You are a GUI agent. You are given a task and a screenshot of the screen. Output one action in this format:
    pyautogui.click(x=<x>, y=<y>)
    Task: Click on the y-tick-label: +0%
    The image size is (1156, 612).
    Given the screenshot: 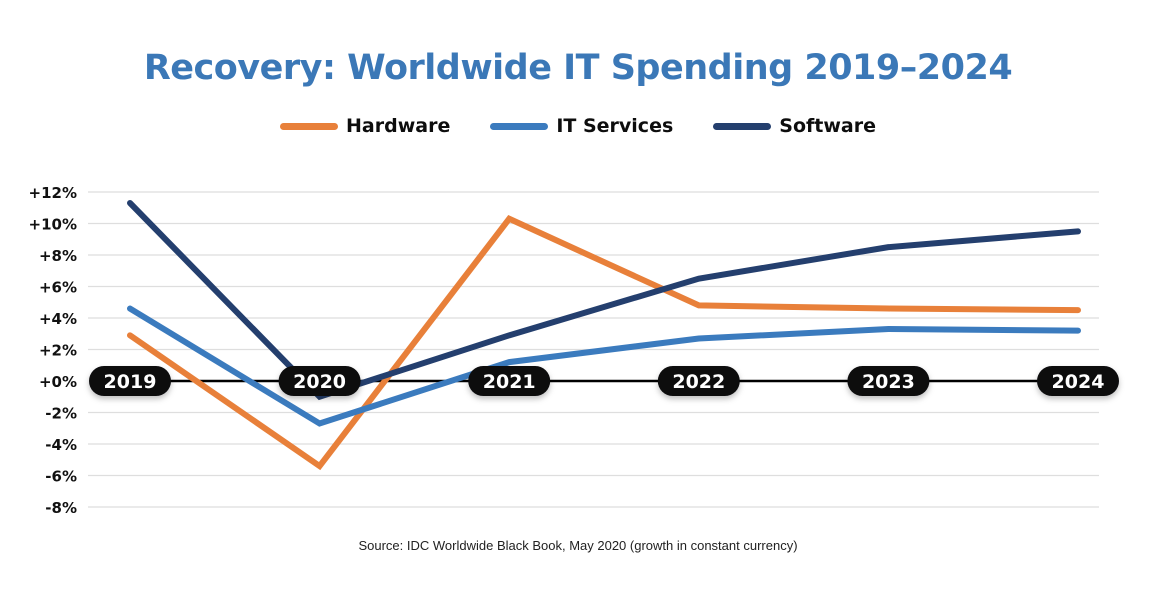 What is the action you would take?
    pyautogui.click(x=58, y=382)
    